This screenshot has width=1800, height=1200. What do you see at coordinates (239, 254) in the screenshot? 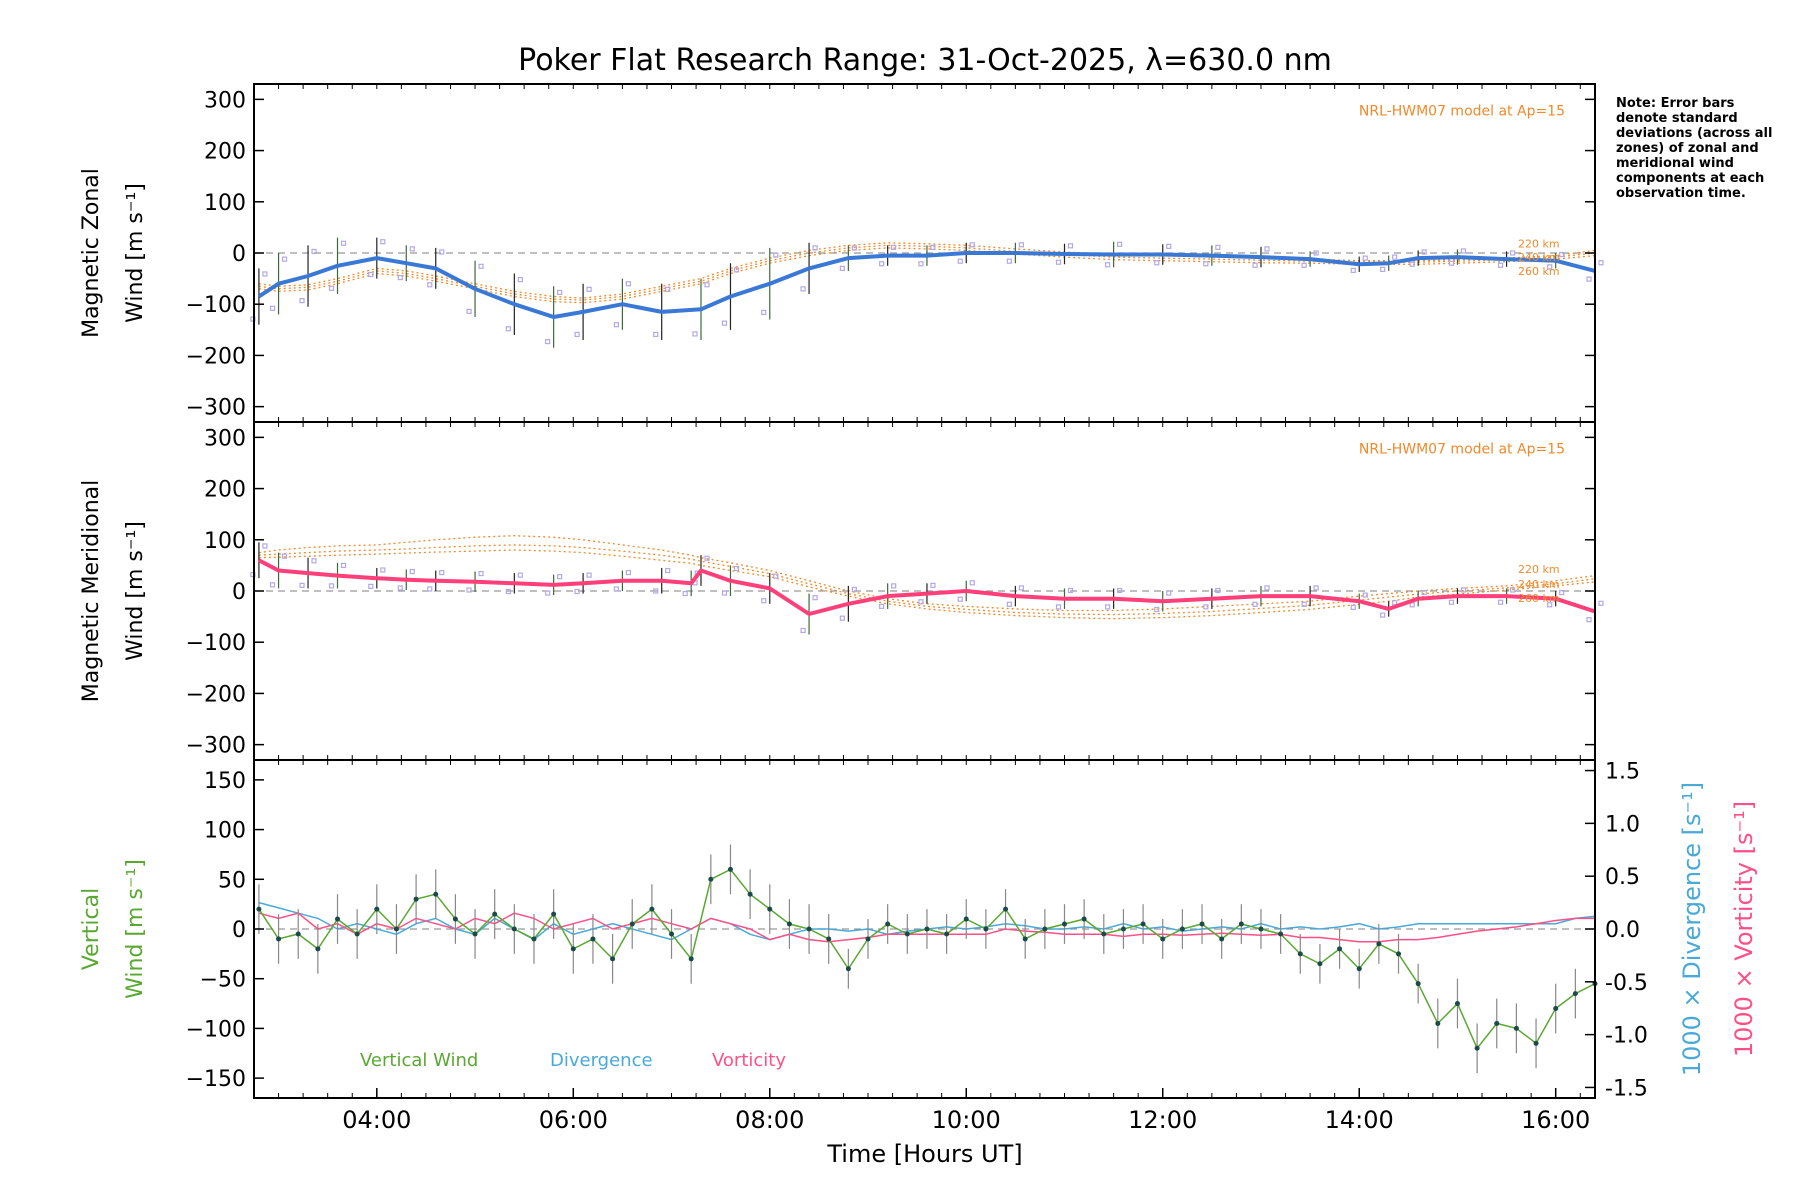
I see `y-tick-label: 0` at bounding box center [239, 254].